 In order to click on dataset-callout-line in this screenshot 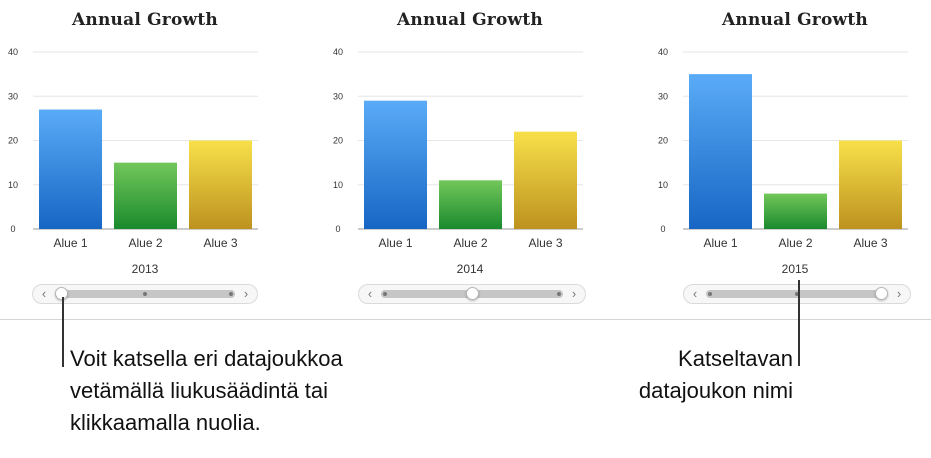, I will do `click(799, 323)`.